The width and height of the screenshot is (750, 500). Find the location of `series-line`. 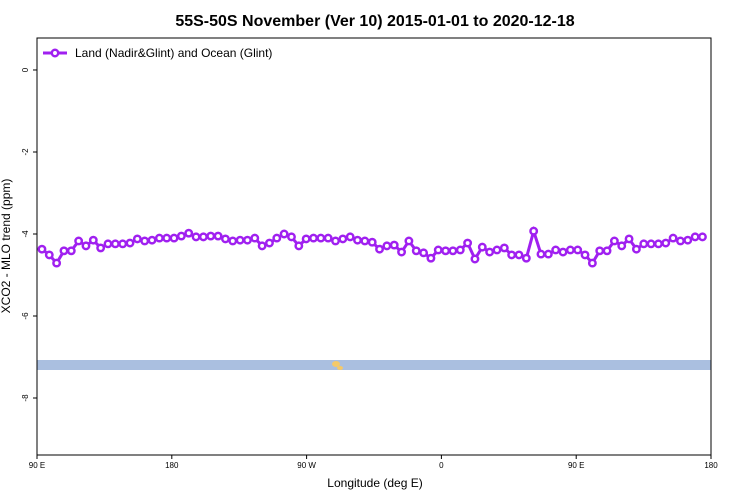

series-line is located at coordinates (372, 245).